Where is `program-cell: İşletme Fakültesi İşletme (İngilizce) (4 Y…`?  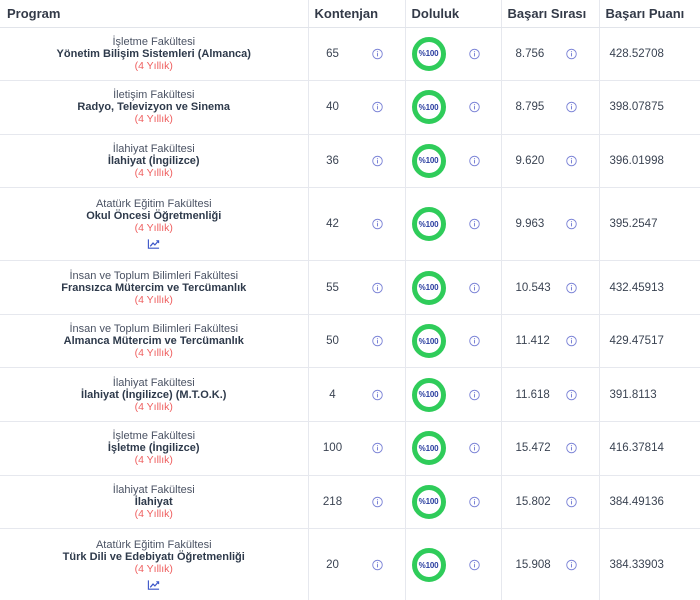
program-cell: İşletme Fakültesi İşletme (İngilizce) (4 Y… is located at coordinates (154, 448).